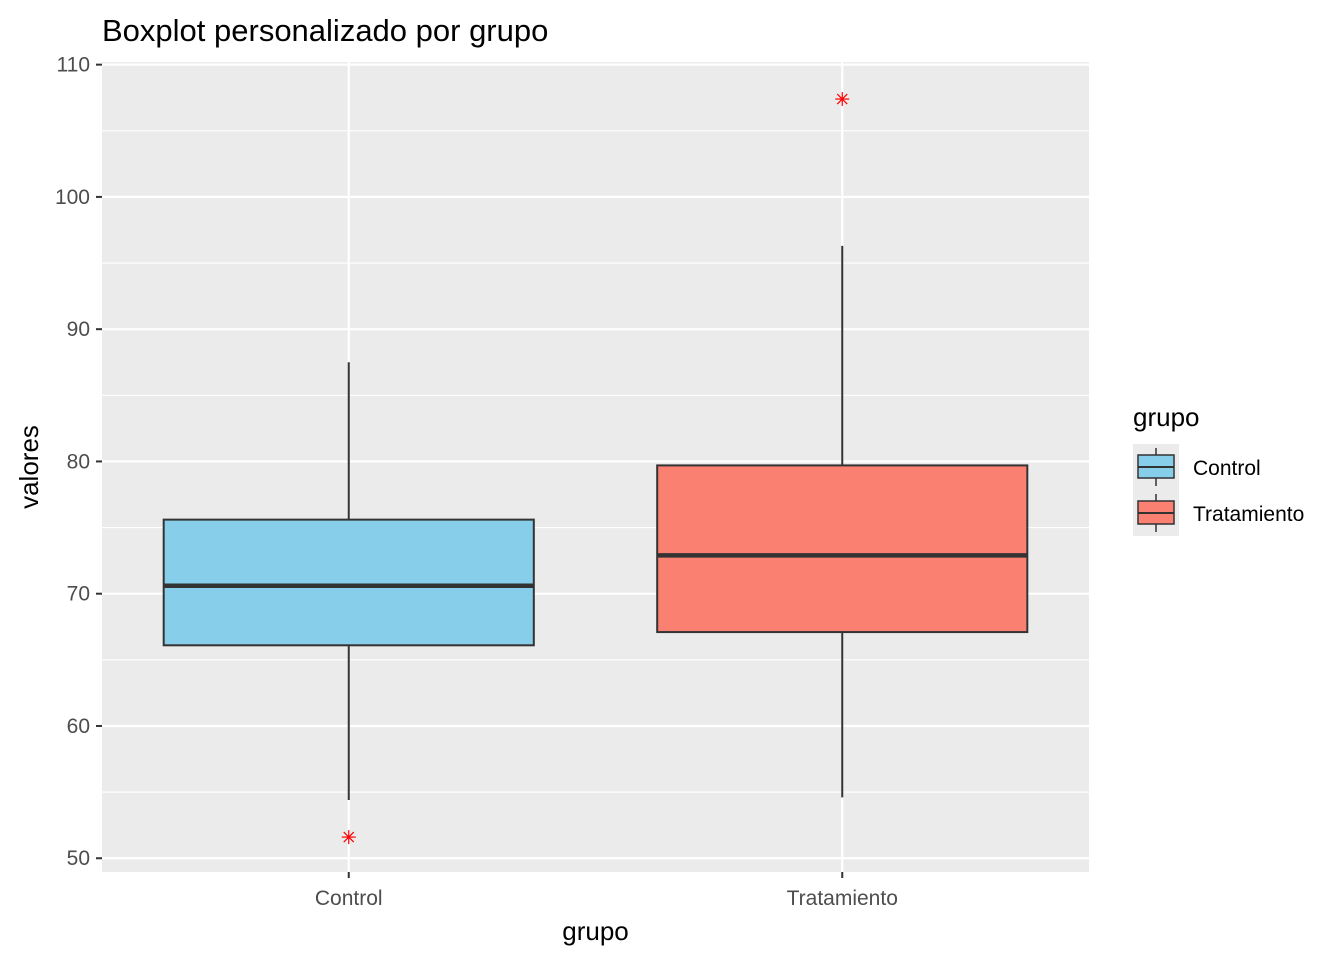 This screenshot has height=960, width=1344. What do you see at coordinates (325, 30) in the screenshot?
I see `chart-title: Boxplot personalizado por grupo` at bounding box center [325, 30].